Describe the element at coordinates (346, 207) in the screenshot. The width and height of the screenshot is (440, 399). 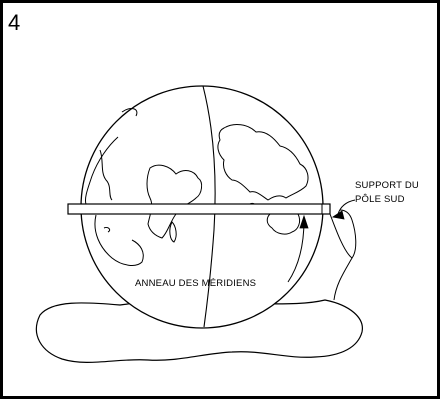
I see `support-leader` at that location.